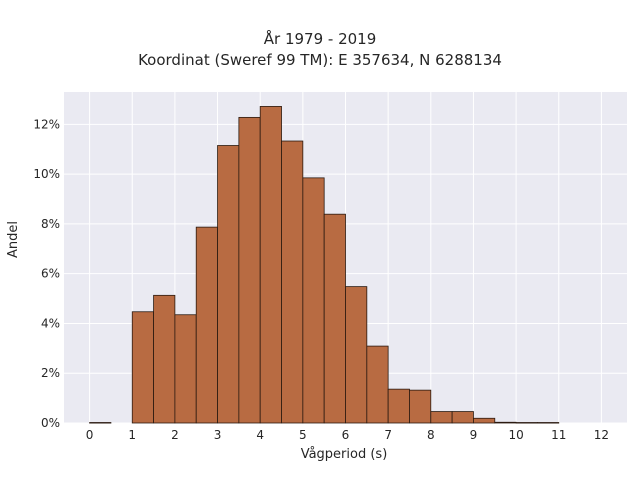 This screenshot has width=640, height=480. What do you see at coordinates (388, 435) in the screenshot?
I see `x-tick-label: 7` at bounding box center [388, 435].